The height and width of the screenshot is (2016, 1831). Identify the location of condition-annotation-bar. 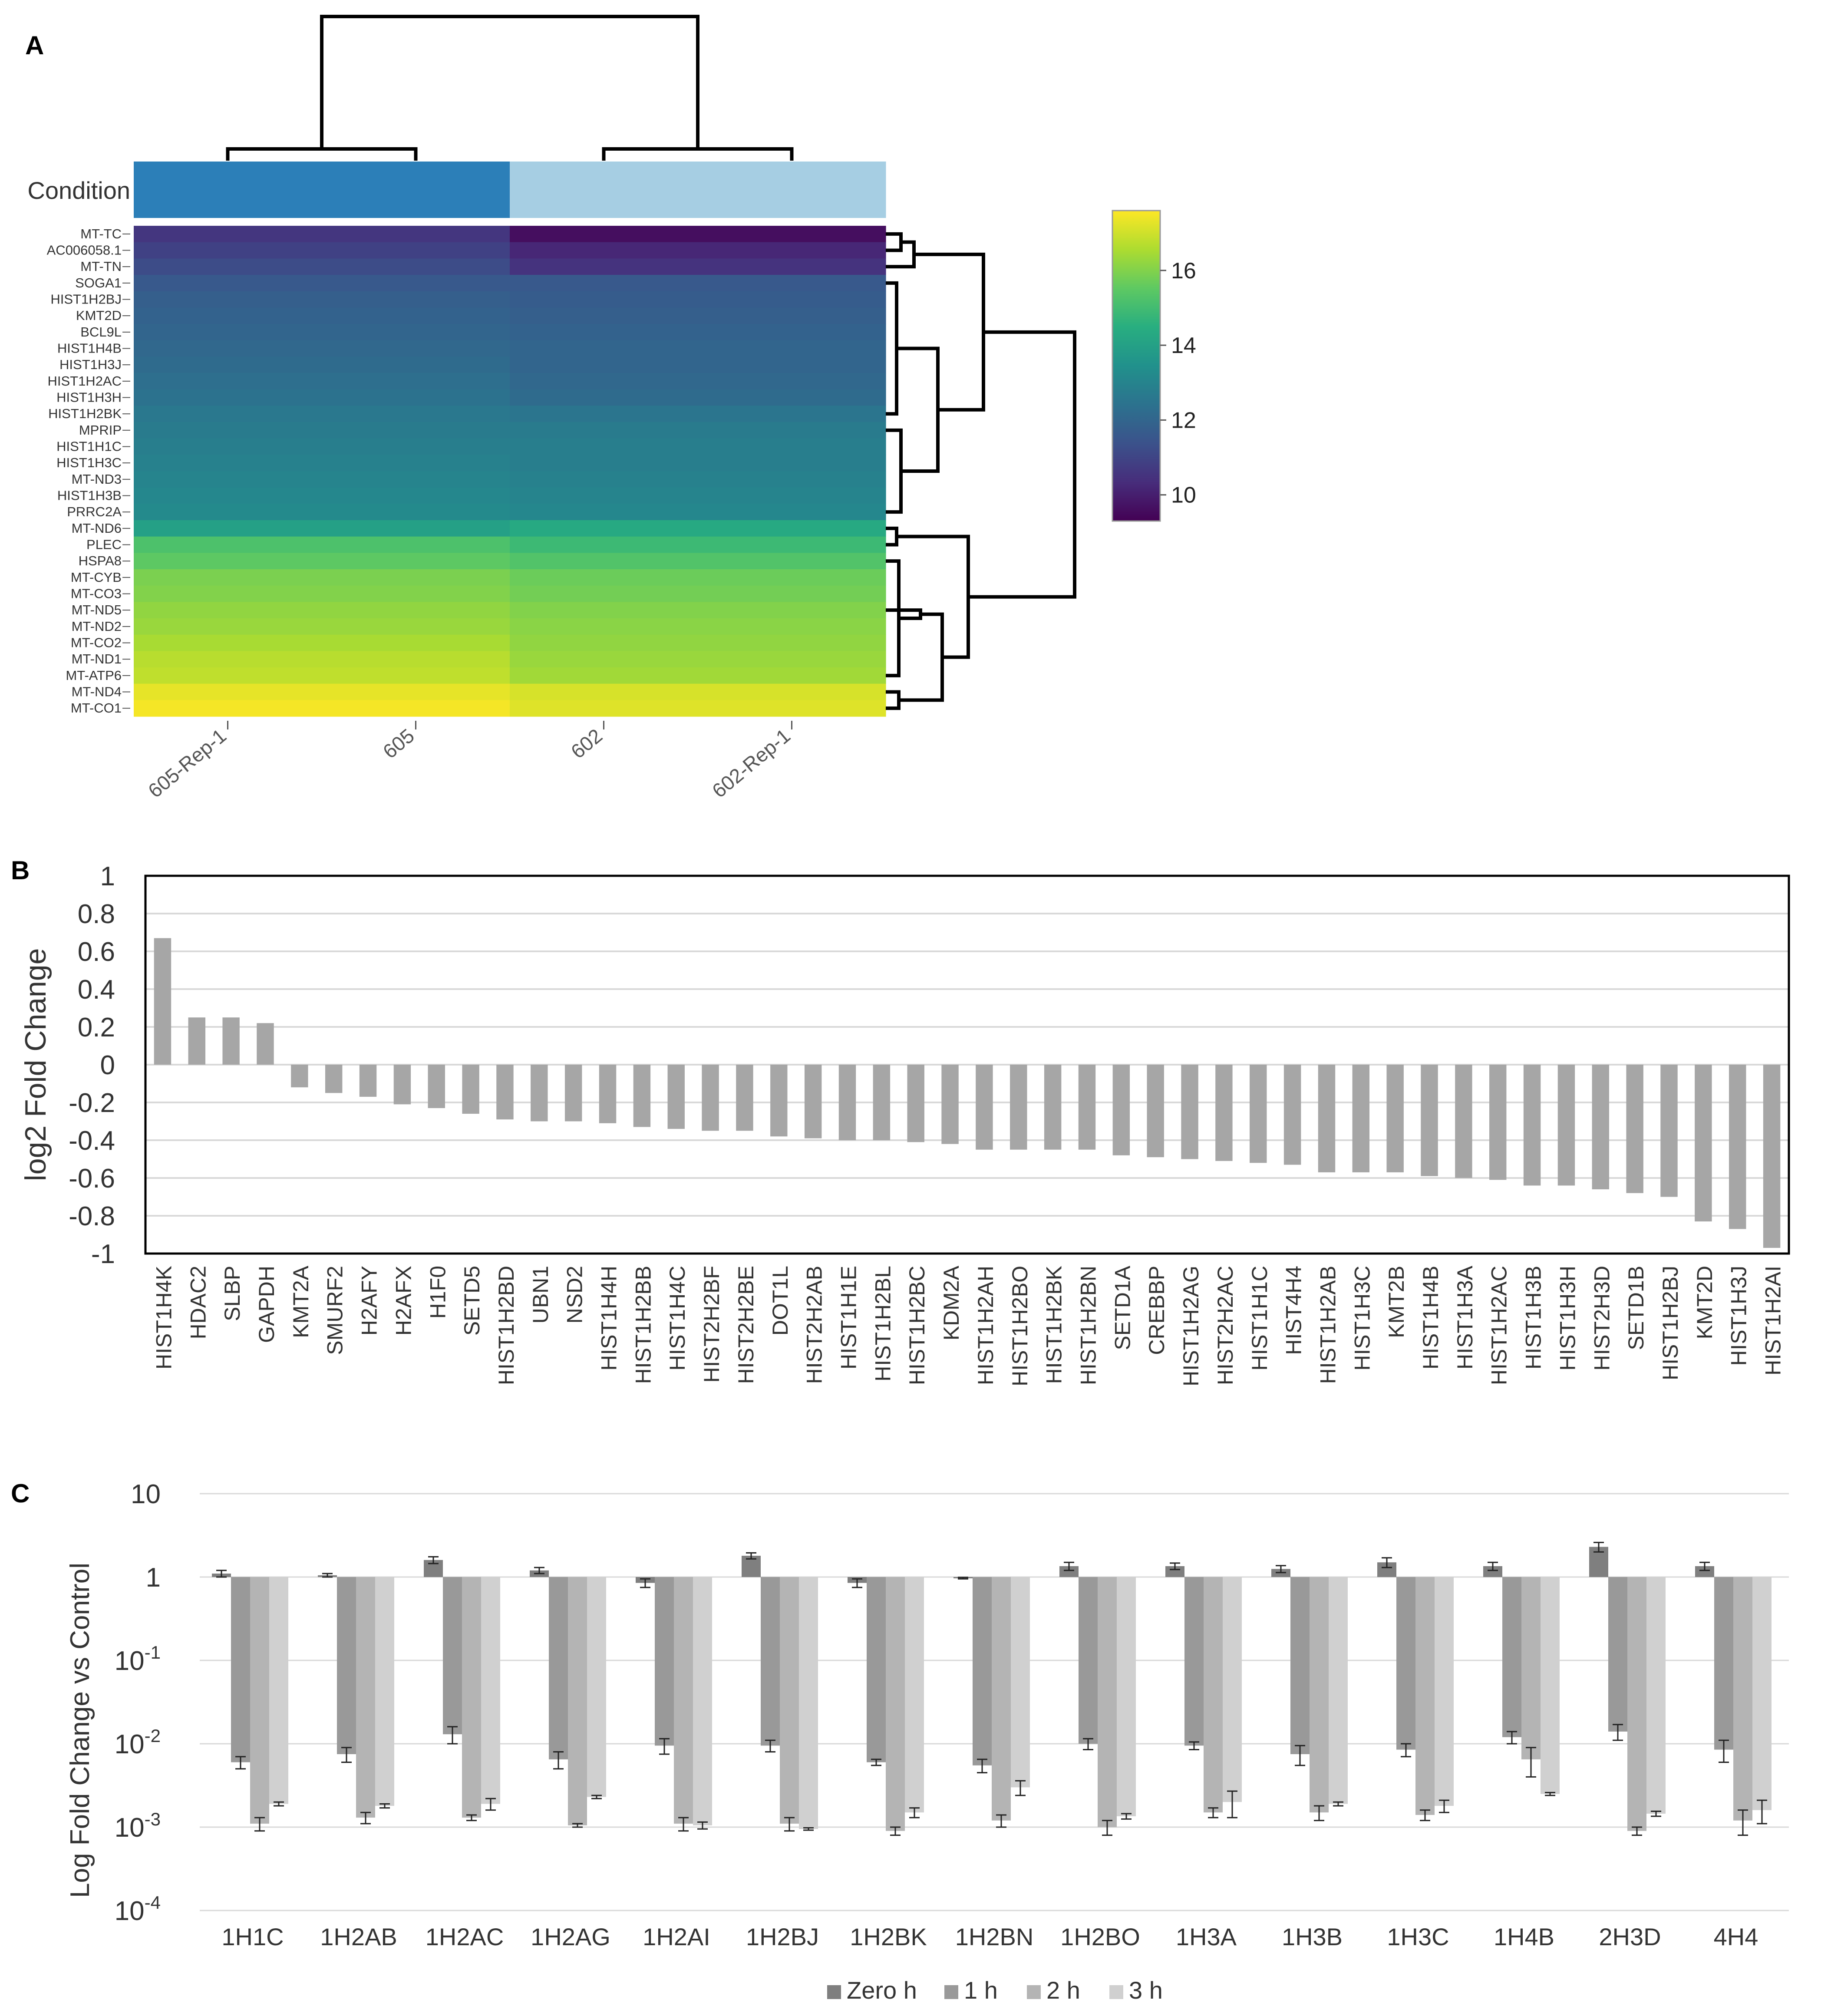
(510, 190).